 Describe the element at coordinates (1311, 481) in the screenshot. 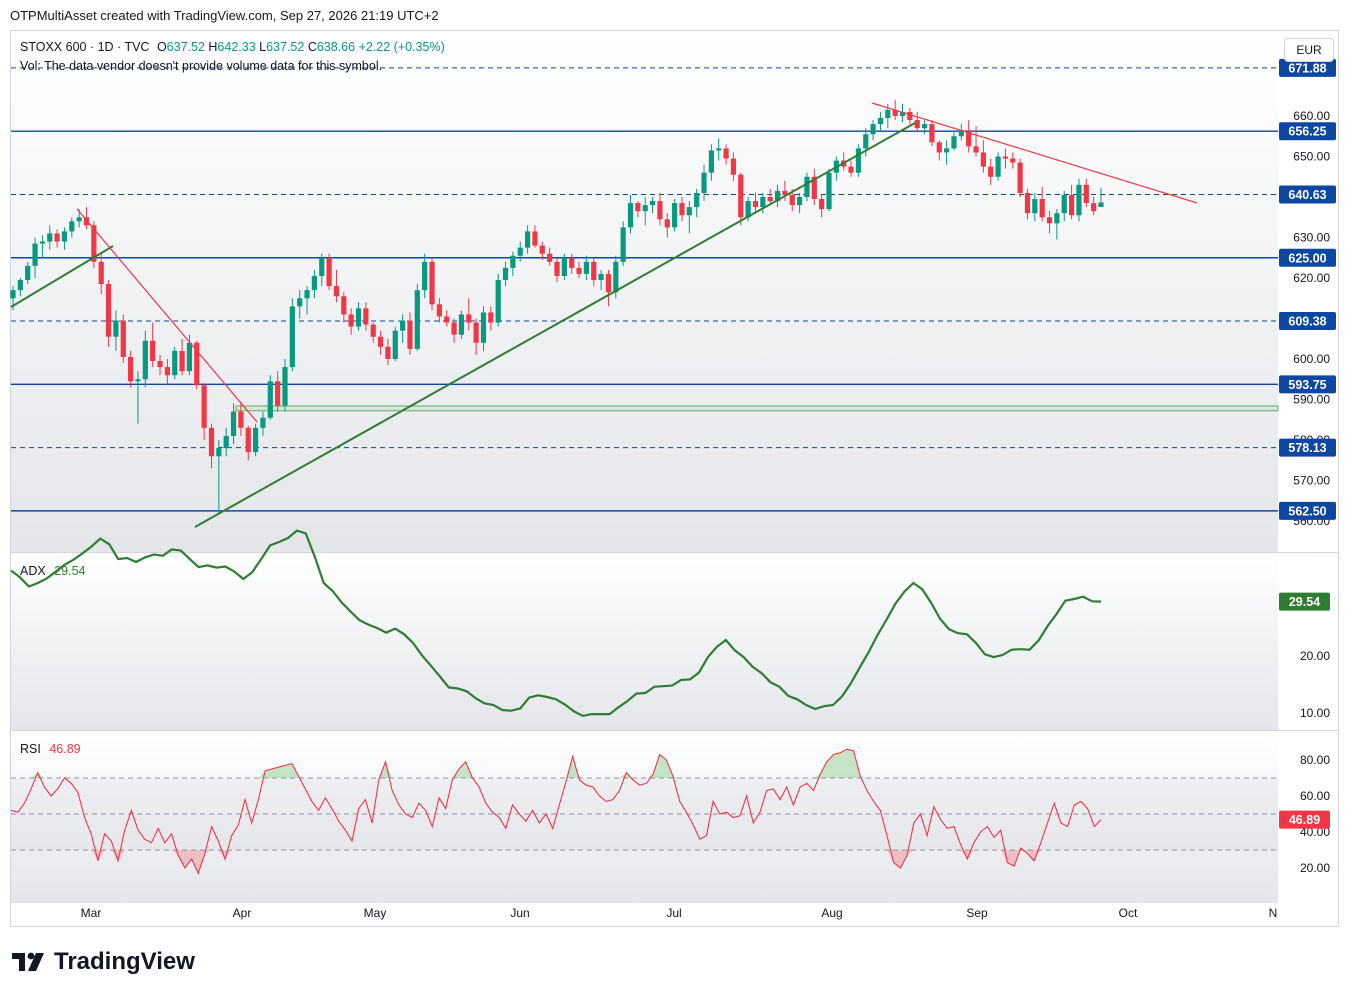

I see `price-tick-label: 570.00` at that location.